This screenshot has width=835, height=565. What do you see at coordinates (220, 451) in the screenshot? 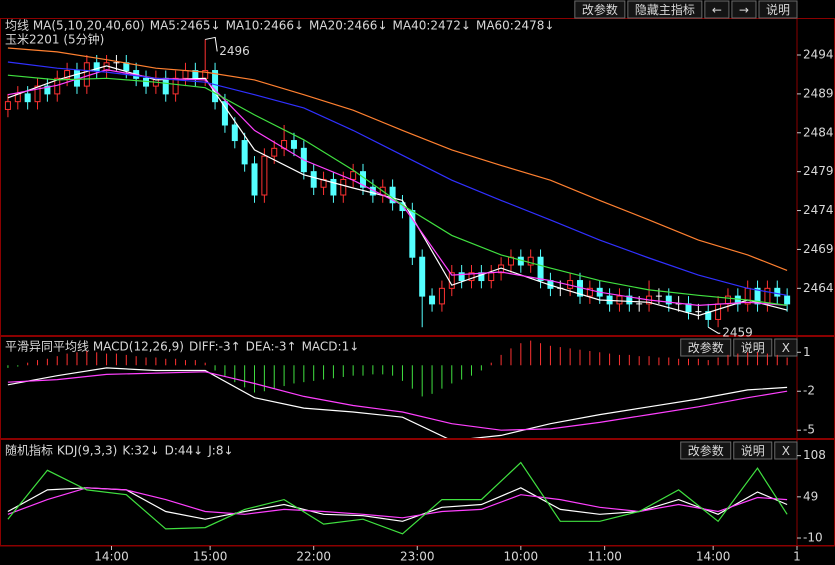
I see `legend-entry: J:8↓` at bounding box center [220, 451].